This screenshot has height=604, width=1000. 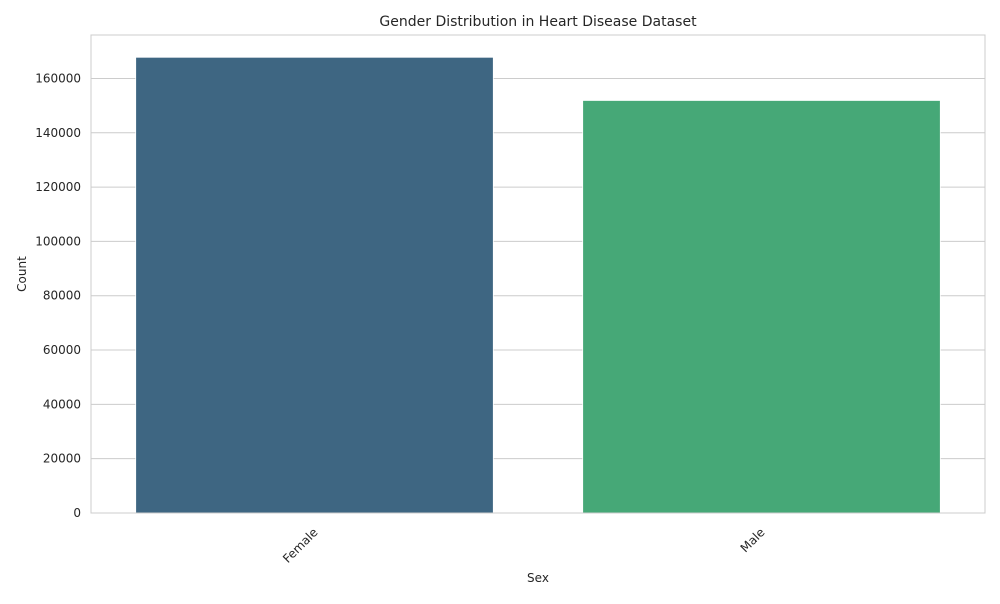 What do you see at coordinates (58, 241) in the screenshot?
I see `y-tick-label: 100000` at bounding box center [58, 241].